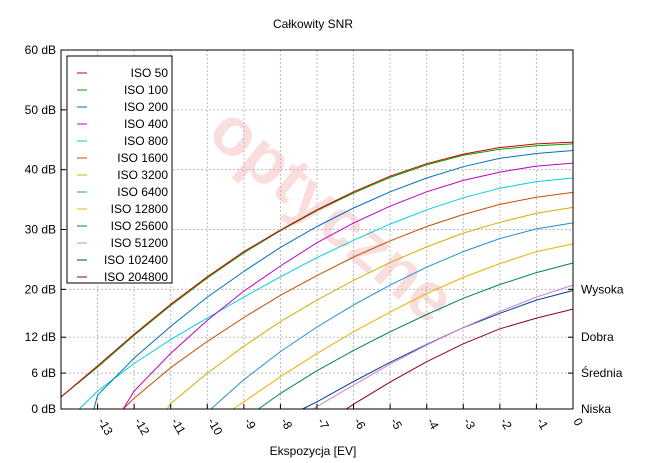  Describe the element at coordinates (40, 50) in the screenshot. I see `y-tick-label: 60 dB` at that location.